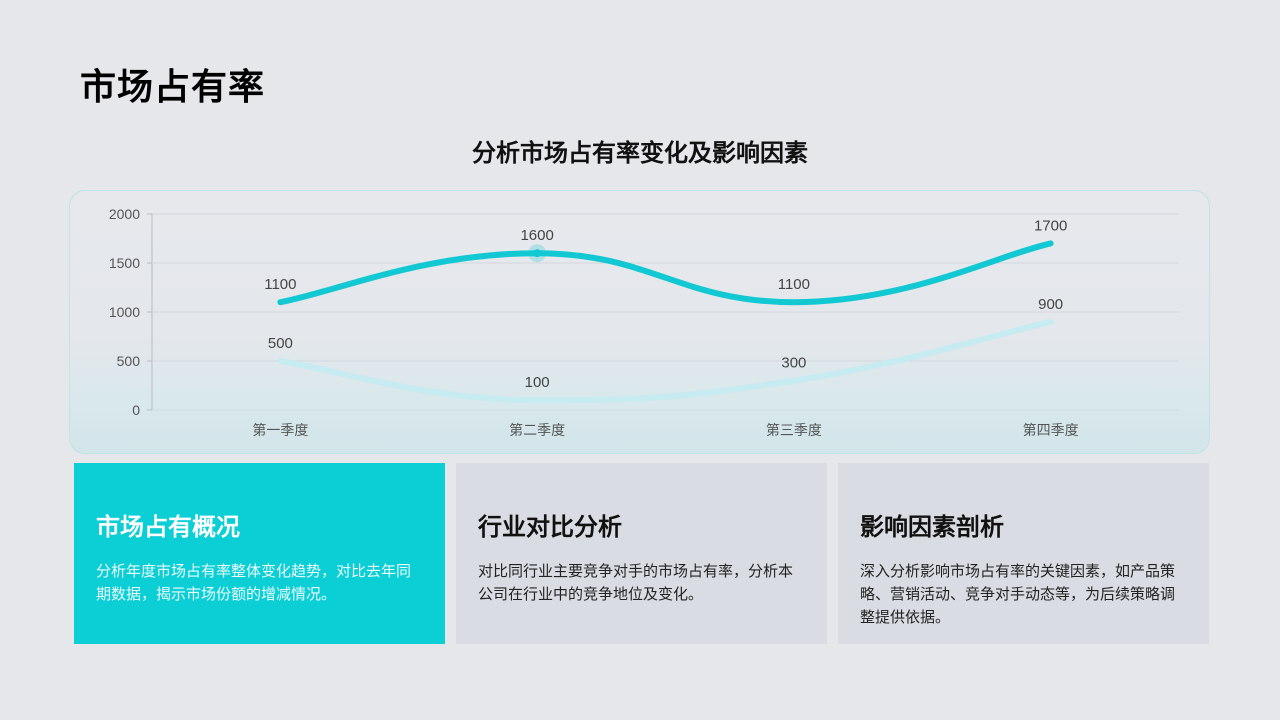 This screenshot has width=1280, height=720. What do you see at coordinates (537, 382) in the screenshot?
I see `data-label: 100` at bounding box center [537, 382].